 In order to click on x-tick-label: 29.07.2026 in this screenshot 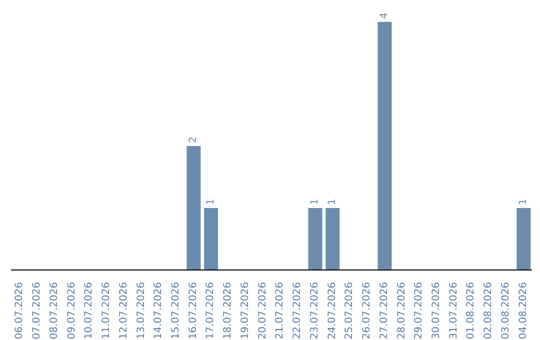, I will do `click(419, 311)`.